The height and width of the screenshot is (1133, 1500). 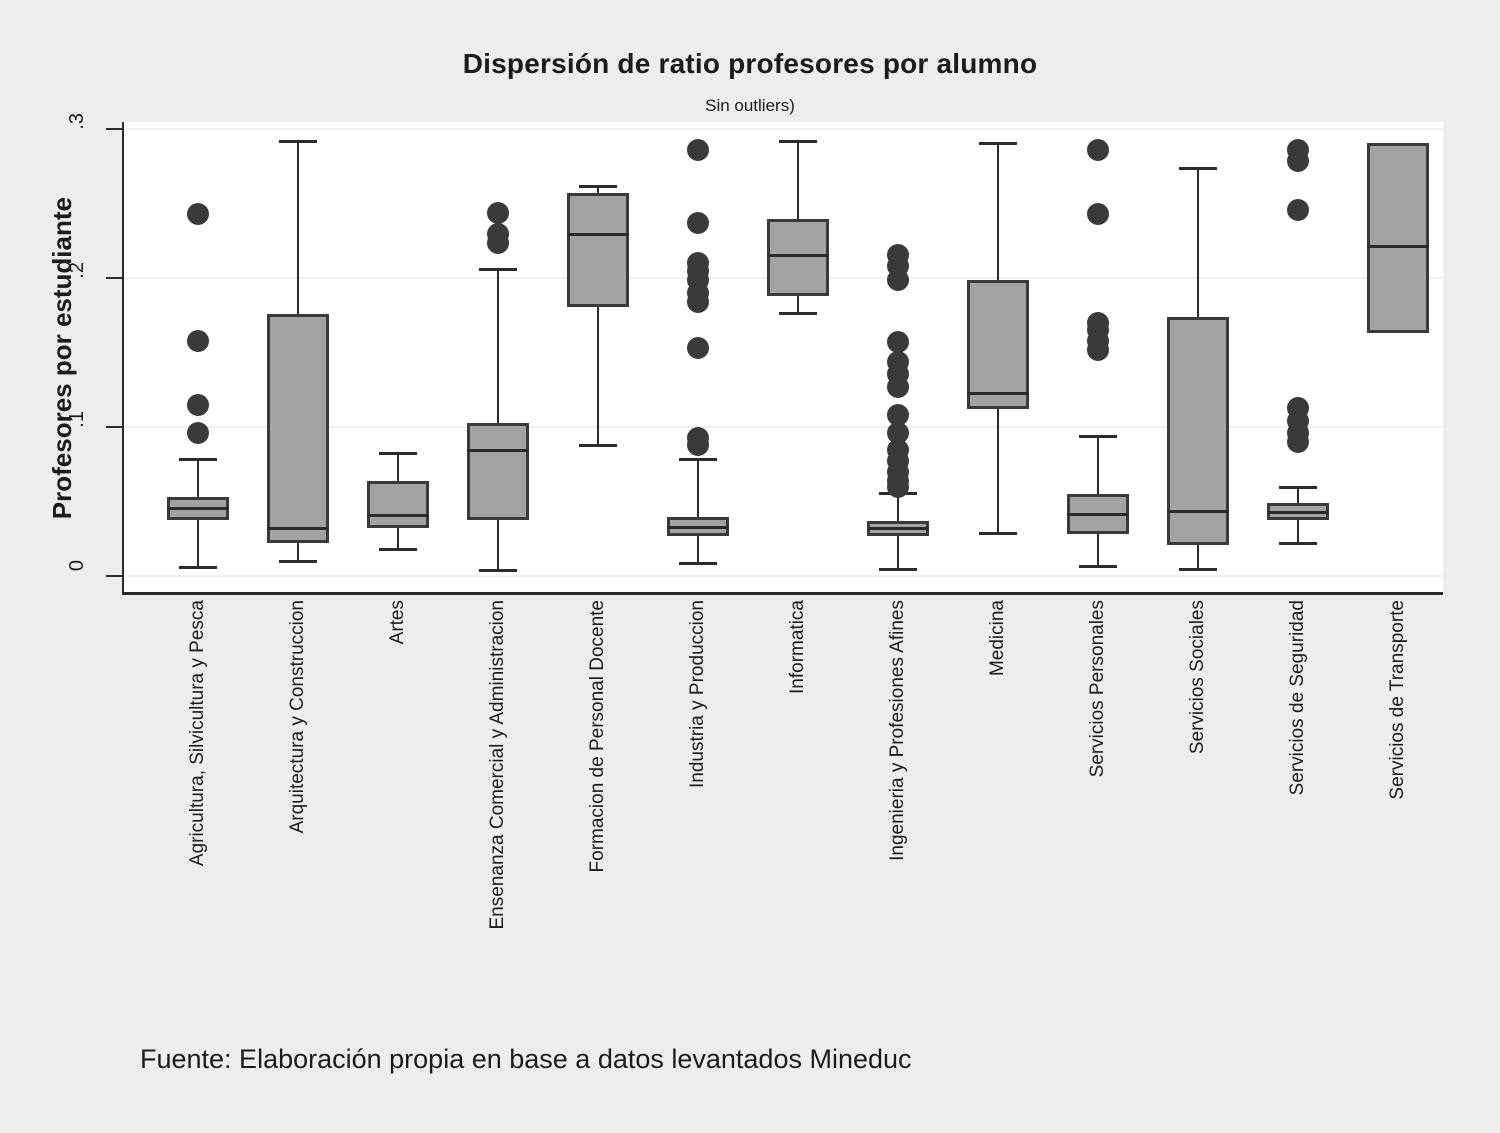 I want to click on boxplot-arquitectura-y-construccion, so click(x=298, y=358).